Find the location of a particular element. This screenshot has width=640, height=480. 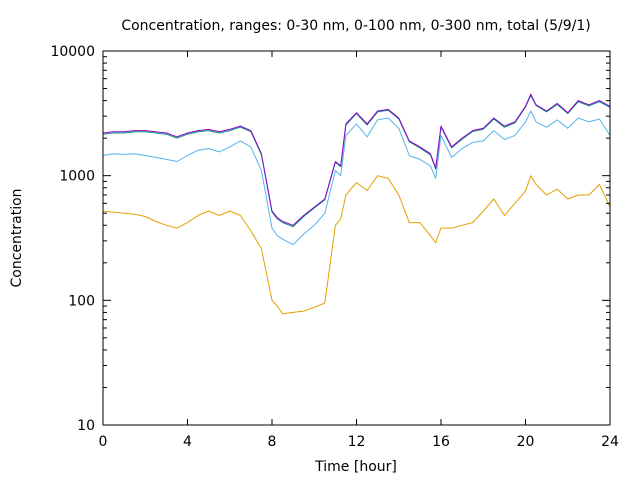

x-tick-label: 8 is located at coordinates (272, 442).